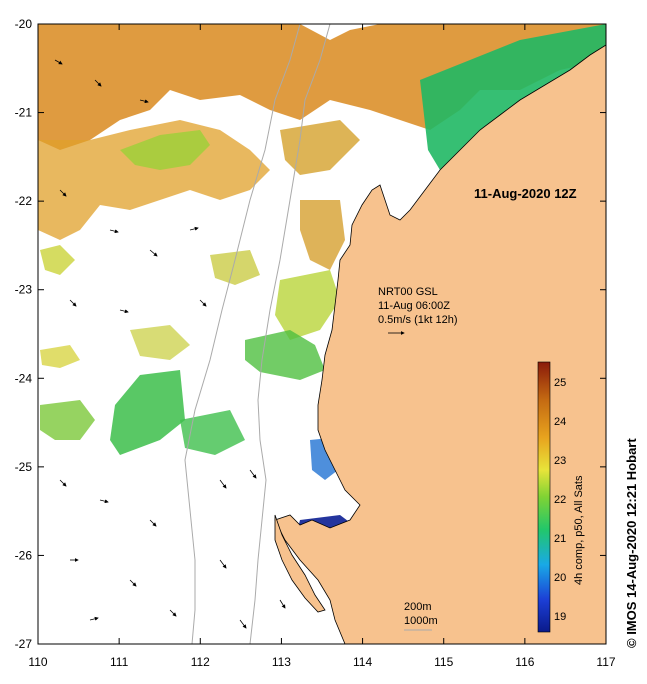 The image size is (647, 684). I want to click on x-tick-label: 117, so click(605, 662).